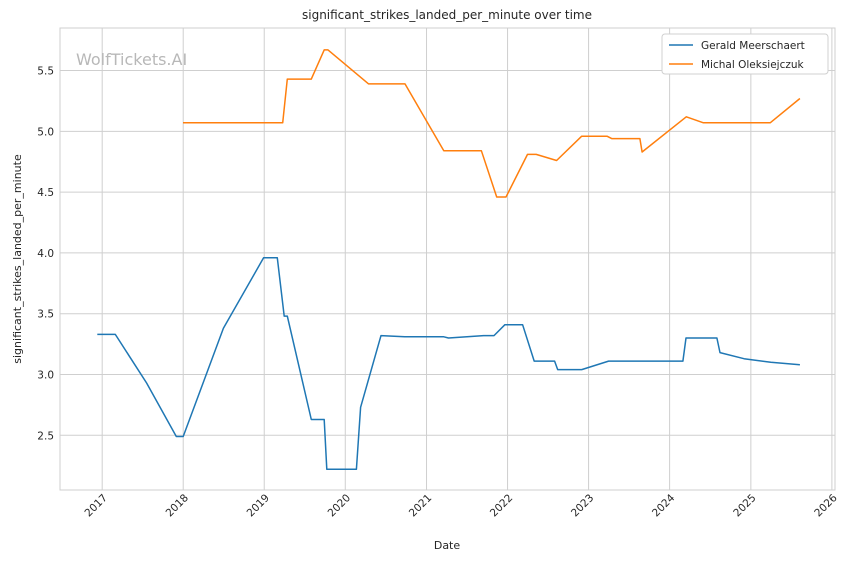 This screenshot has width=855, height=561. I want to click on y-tick-label: 5.5, so click(45, 72).